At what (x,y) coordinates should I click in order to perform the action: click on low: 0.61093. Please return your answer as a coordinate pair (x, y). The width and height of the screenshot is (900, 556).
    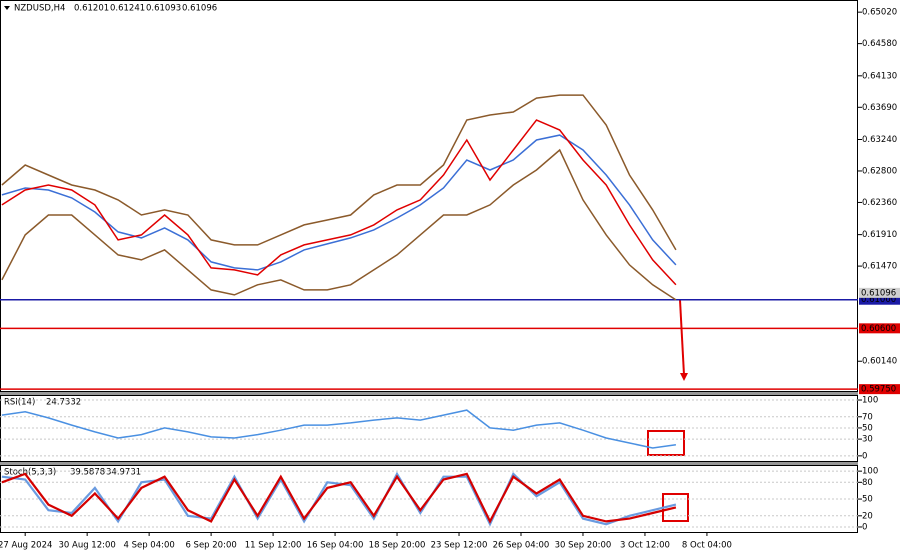
    Looking at the image, I should click on (163, 9).